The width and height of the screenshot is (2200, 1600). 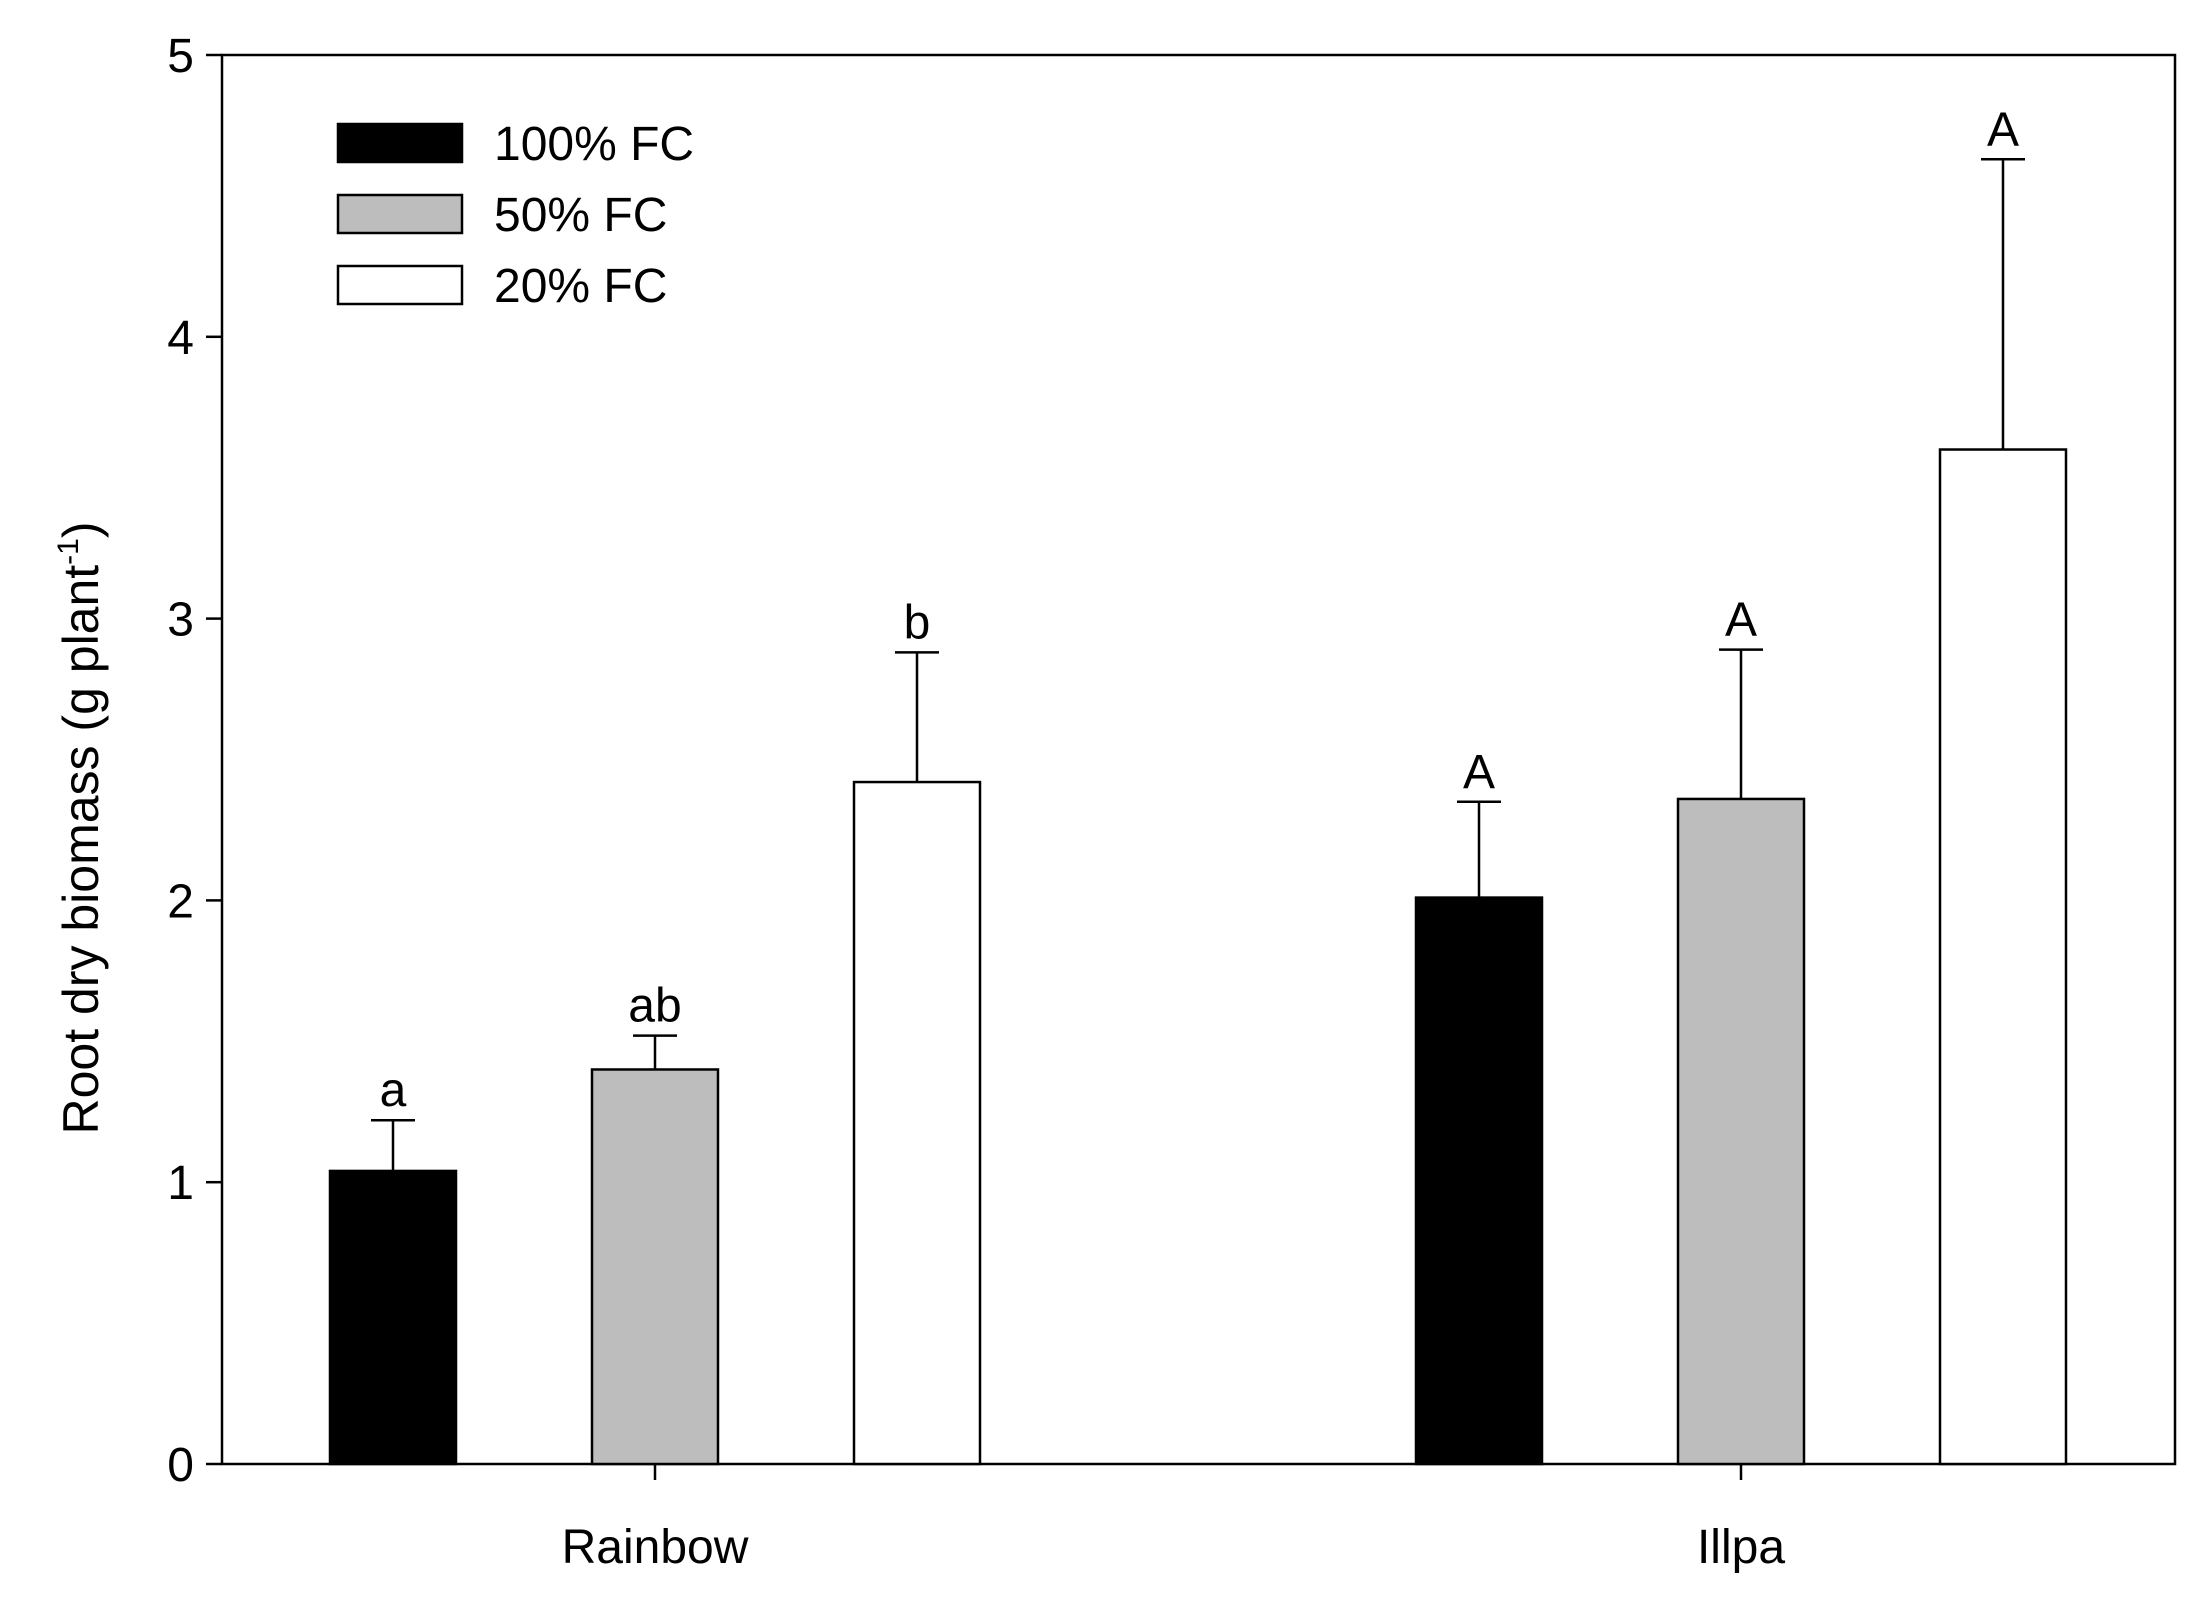 I want to click on y-tick-label: 5, so click(x=180, y=56).